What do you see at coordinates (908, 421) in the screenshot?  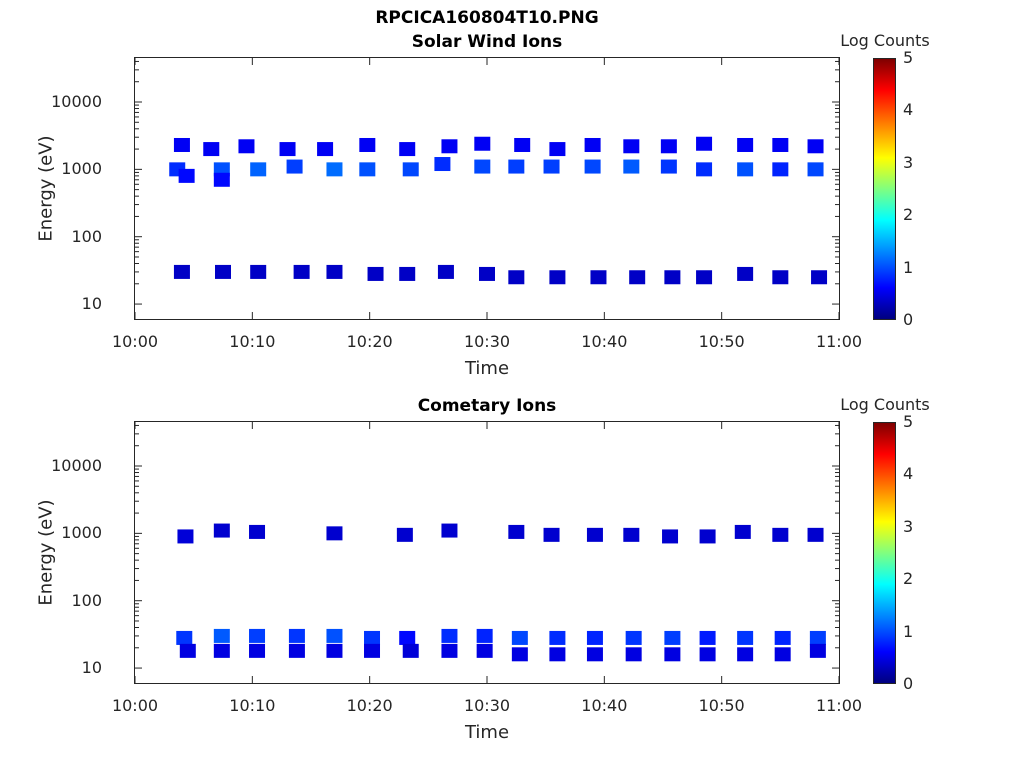 I see `colorbar-tick-label: 5` at bounding box center [908, 421].